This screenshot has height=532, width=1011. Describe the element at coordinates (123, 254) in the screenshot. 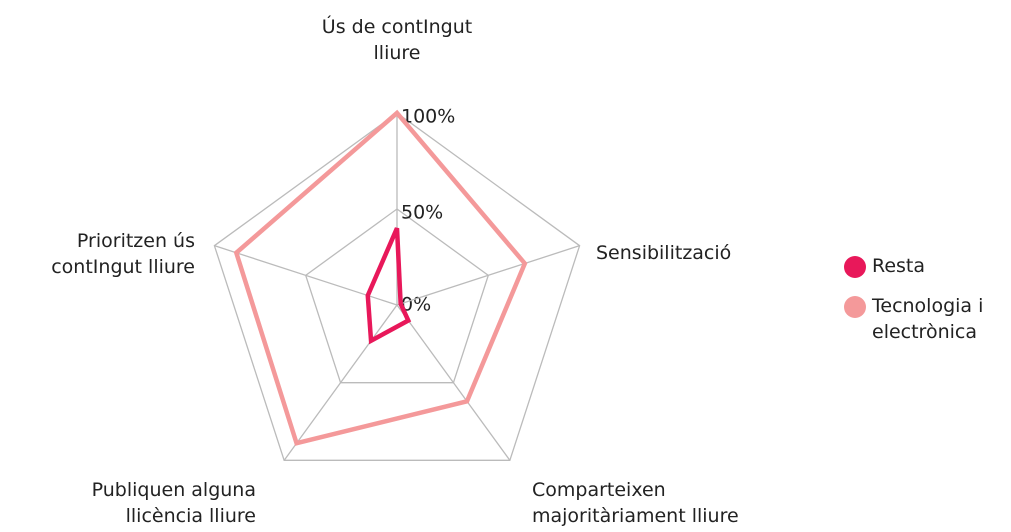

I see `category-label: Prioritzen ús contIngut lliure` at that location.